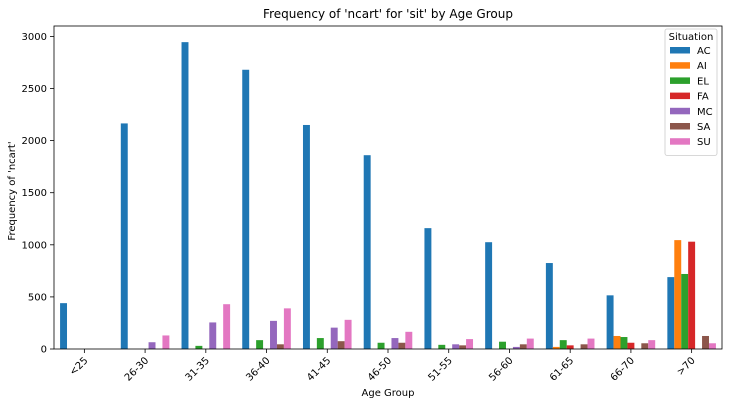 The width and height of the screenshot is (730, 405). What do you see at coordinates (623, 369) in the screenshot?
I see `x-tick-label: 66-70` at bounding box center [623, 369].